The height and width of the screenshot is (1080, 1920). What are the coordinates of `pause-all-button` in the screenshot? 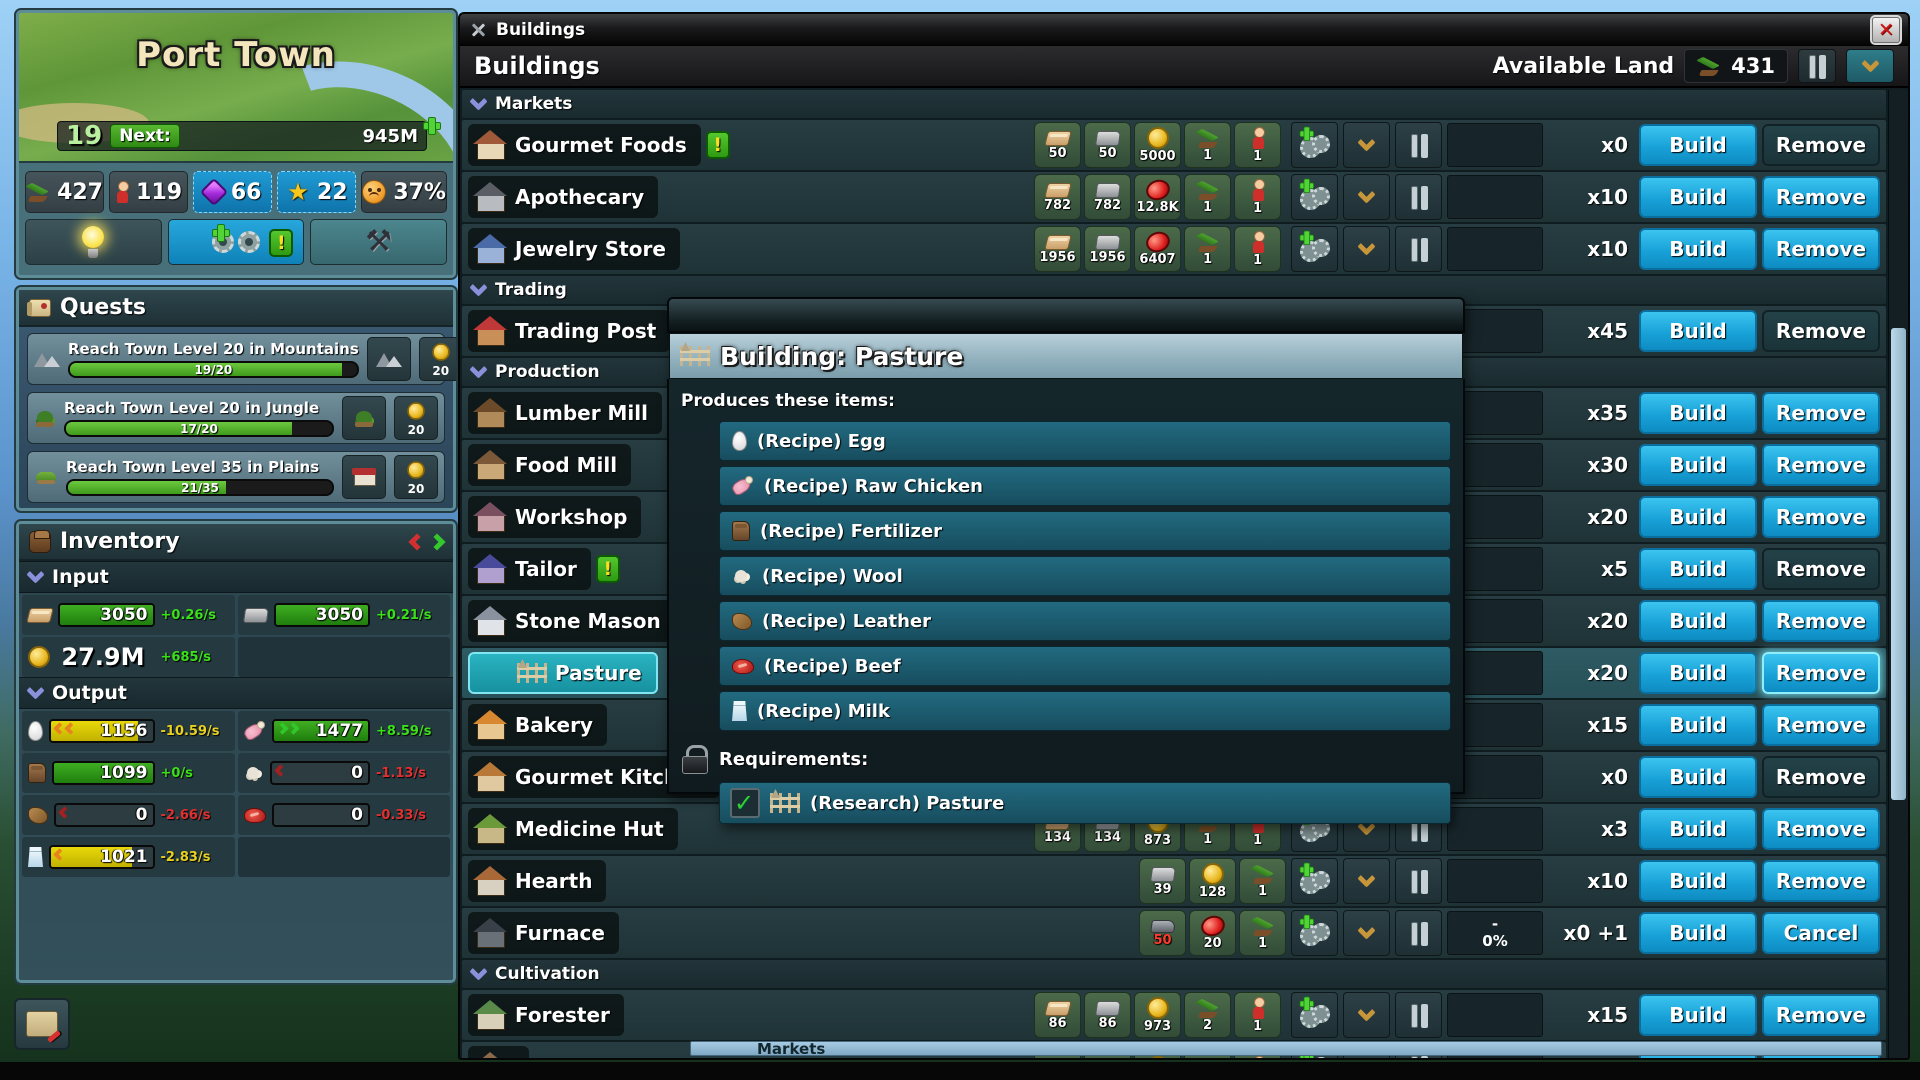 It's located at (1817, 66).